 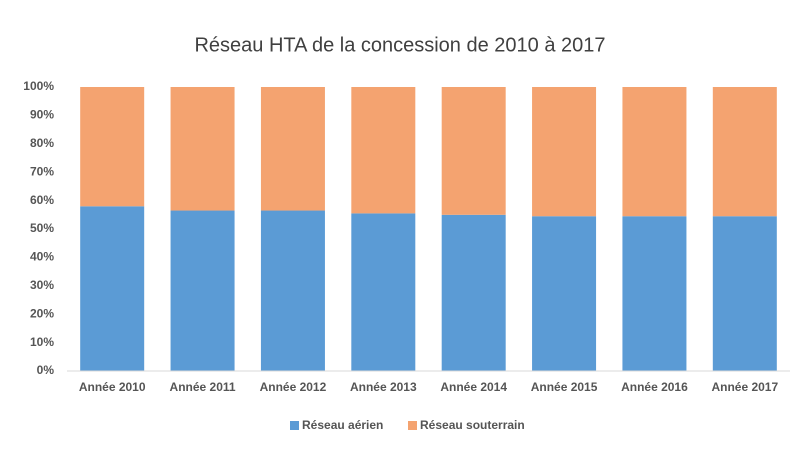 What do you see at coordinates (42, 313) in the screenshot?
I see `y-tick-label: 20%` at bounding box center [42, 313].